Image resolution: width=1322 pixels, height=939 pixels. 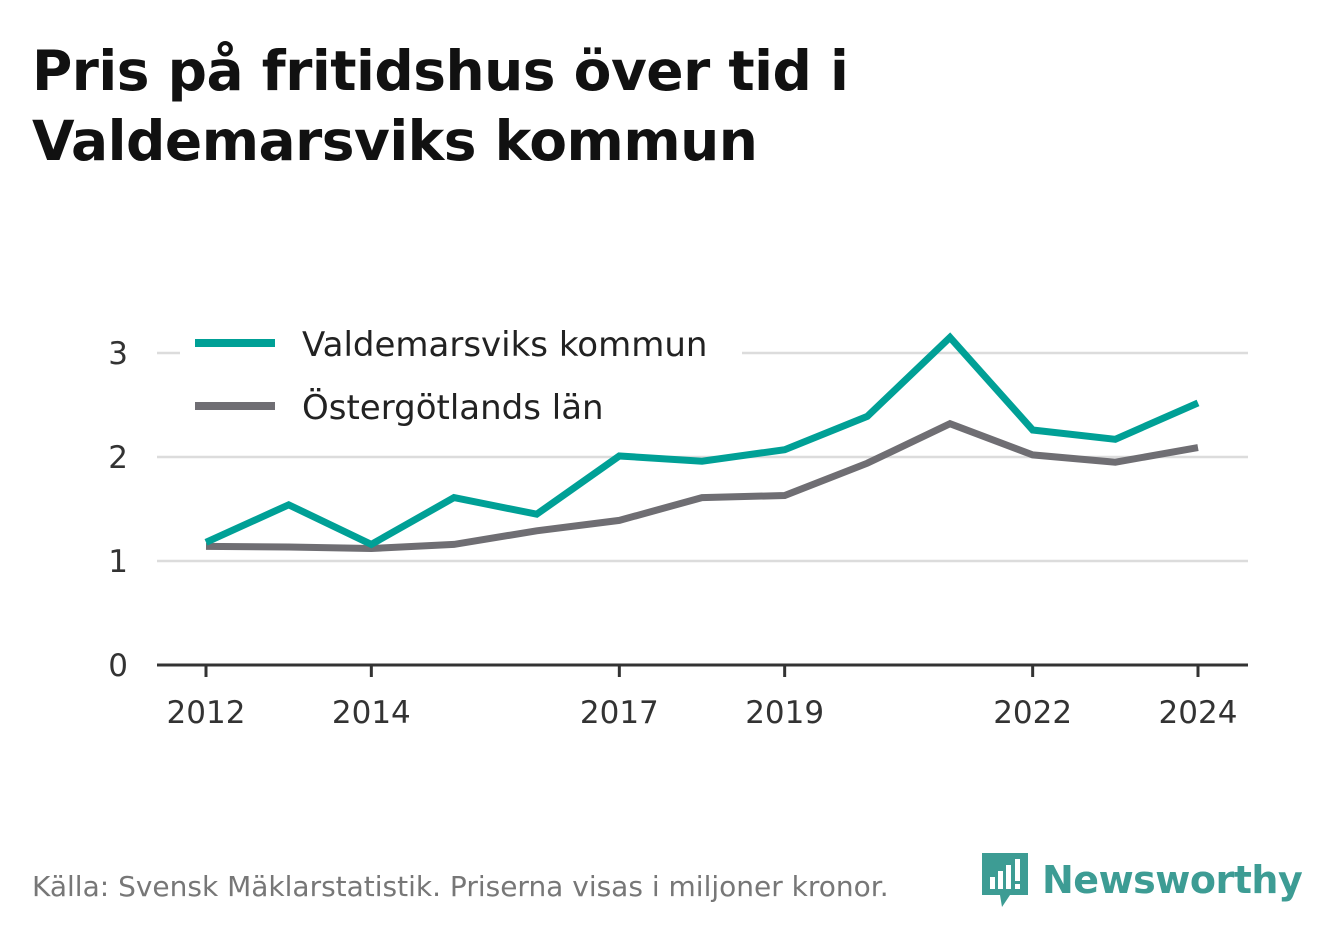 I want to click on brand-name: Newsworthy, so click(x=1172, y=880).